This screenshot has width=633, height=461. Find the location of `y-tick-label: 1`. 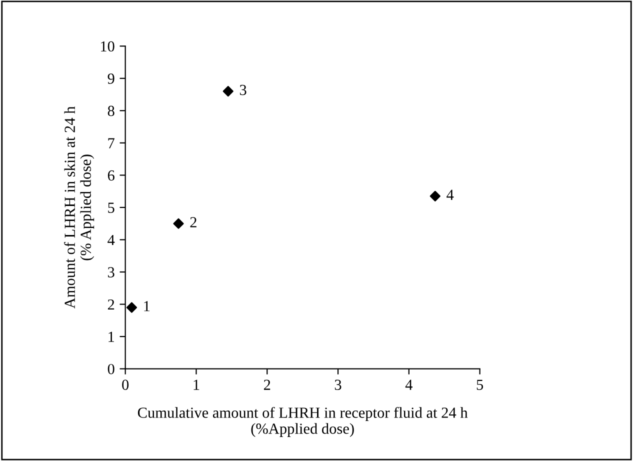

y-tick-label: 1 is located at coordinates (111, 337).